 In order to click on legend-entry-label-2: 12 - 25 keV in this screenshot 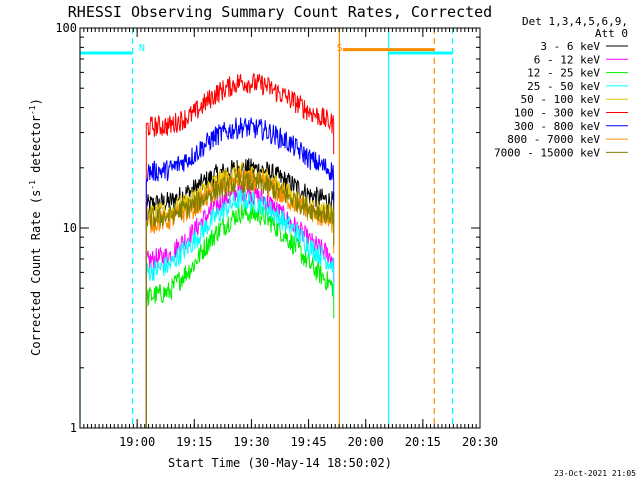, I will do `click(563, 73)`.